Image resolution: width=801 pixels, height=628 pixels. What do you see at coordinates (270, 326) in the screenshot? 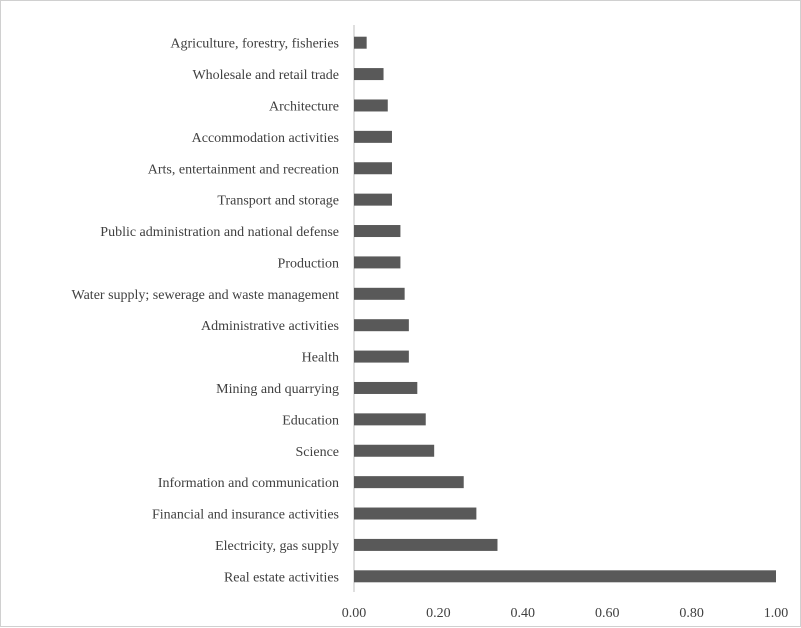
I see `category-label: Administrative activities` at bounding box center [270, 326].